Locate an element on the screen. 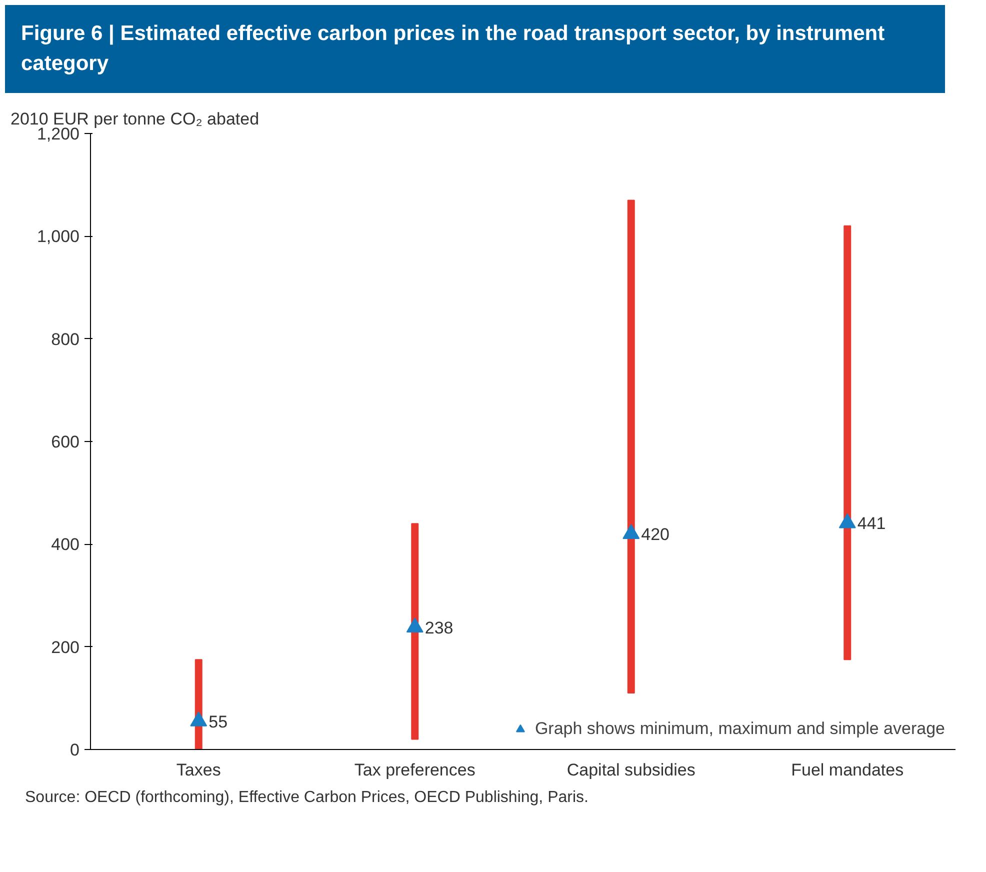 The image size is (986, 872). data-label: 441 is located at coordinates (871, 524).